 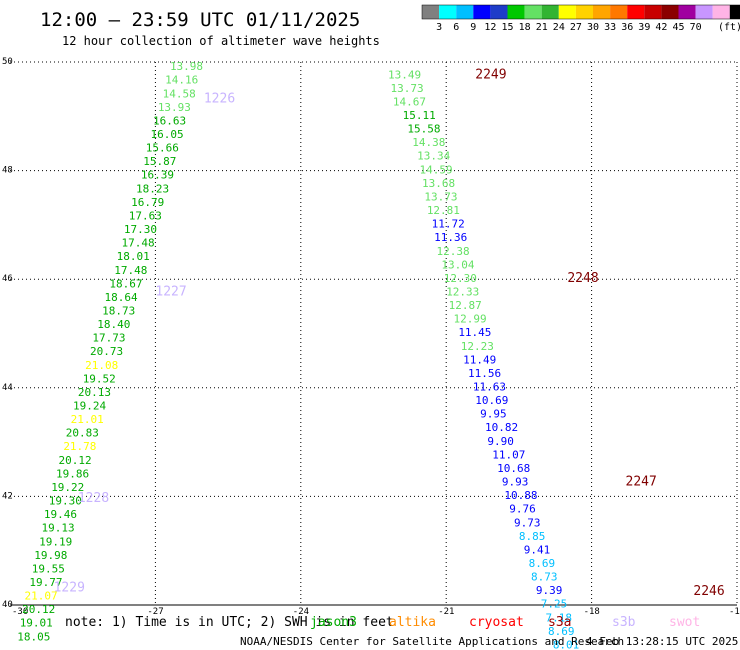 I want to click on footer-timestamp: 4 Feb 13:28:15 UTC 2025, so click(x=662, y=641).